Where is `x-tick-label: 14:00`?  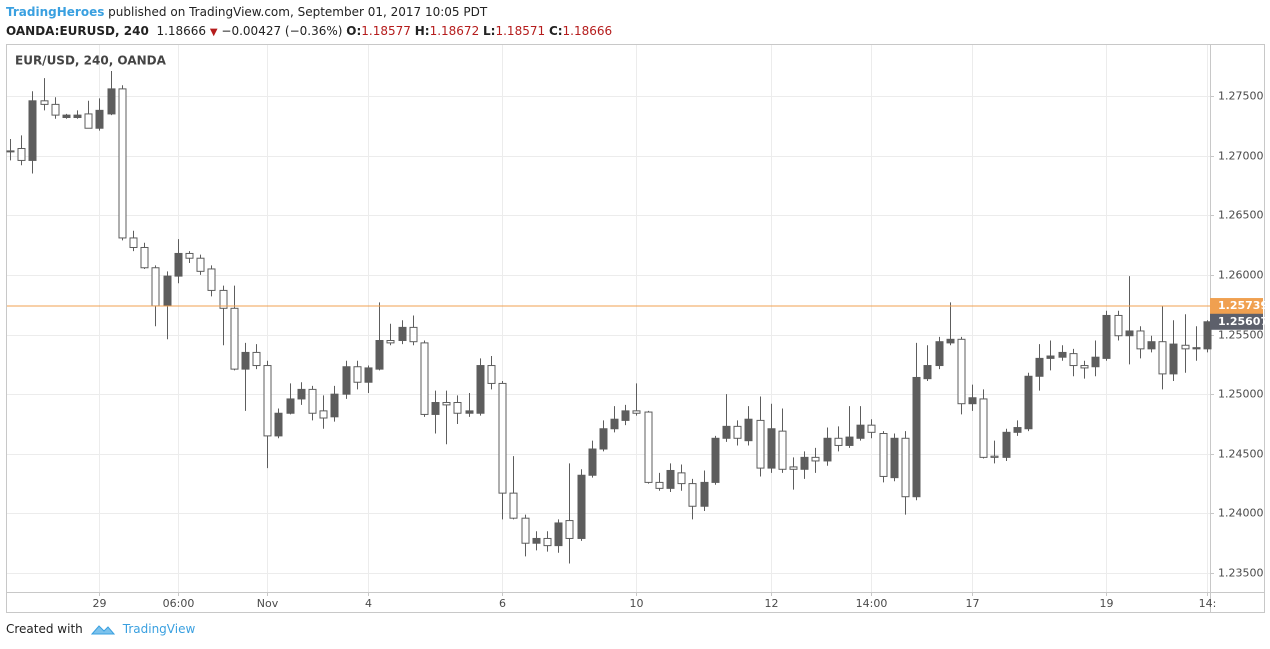
x-tick-label: 14:00 is located at coordinates (872, 603).